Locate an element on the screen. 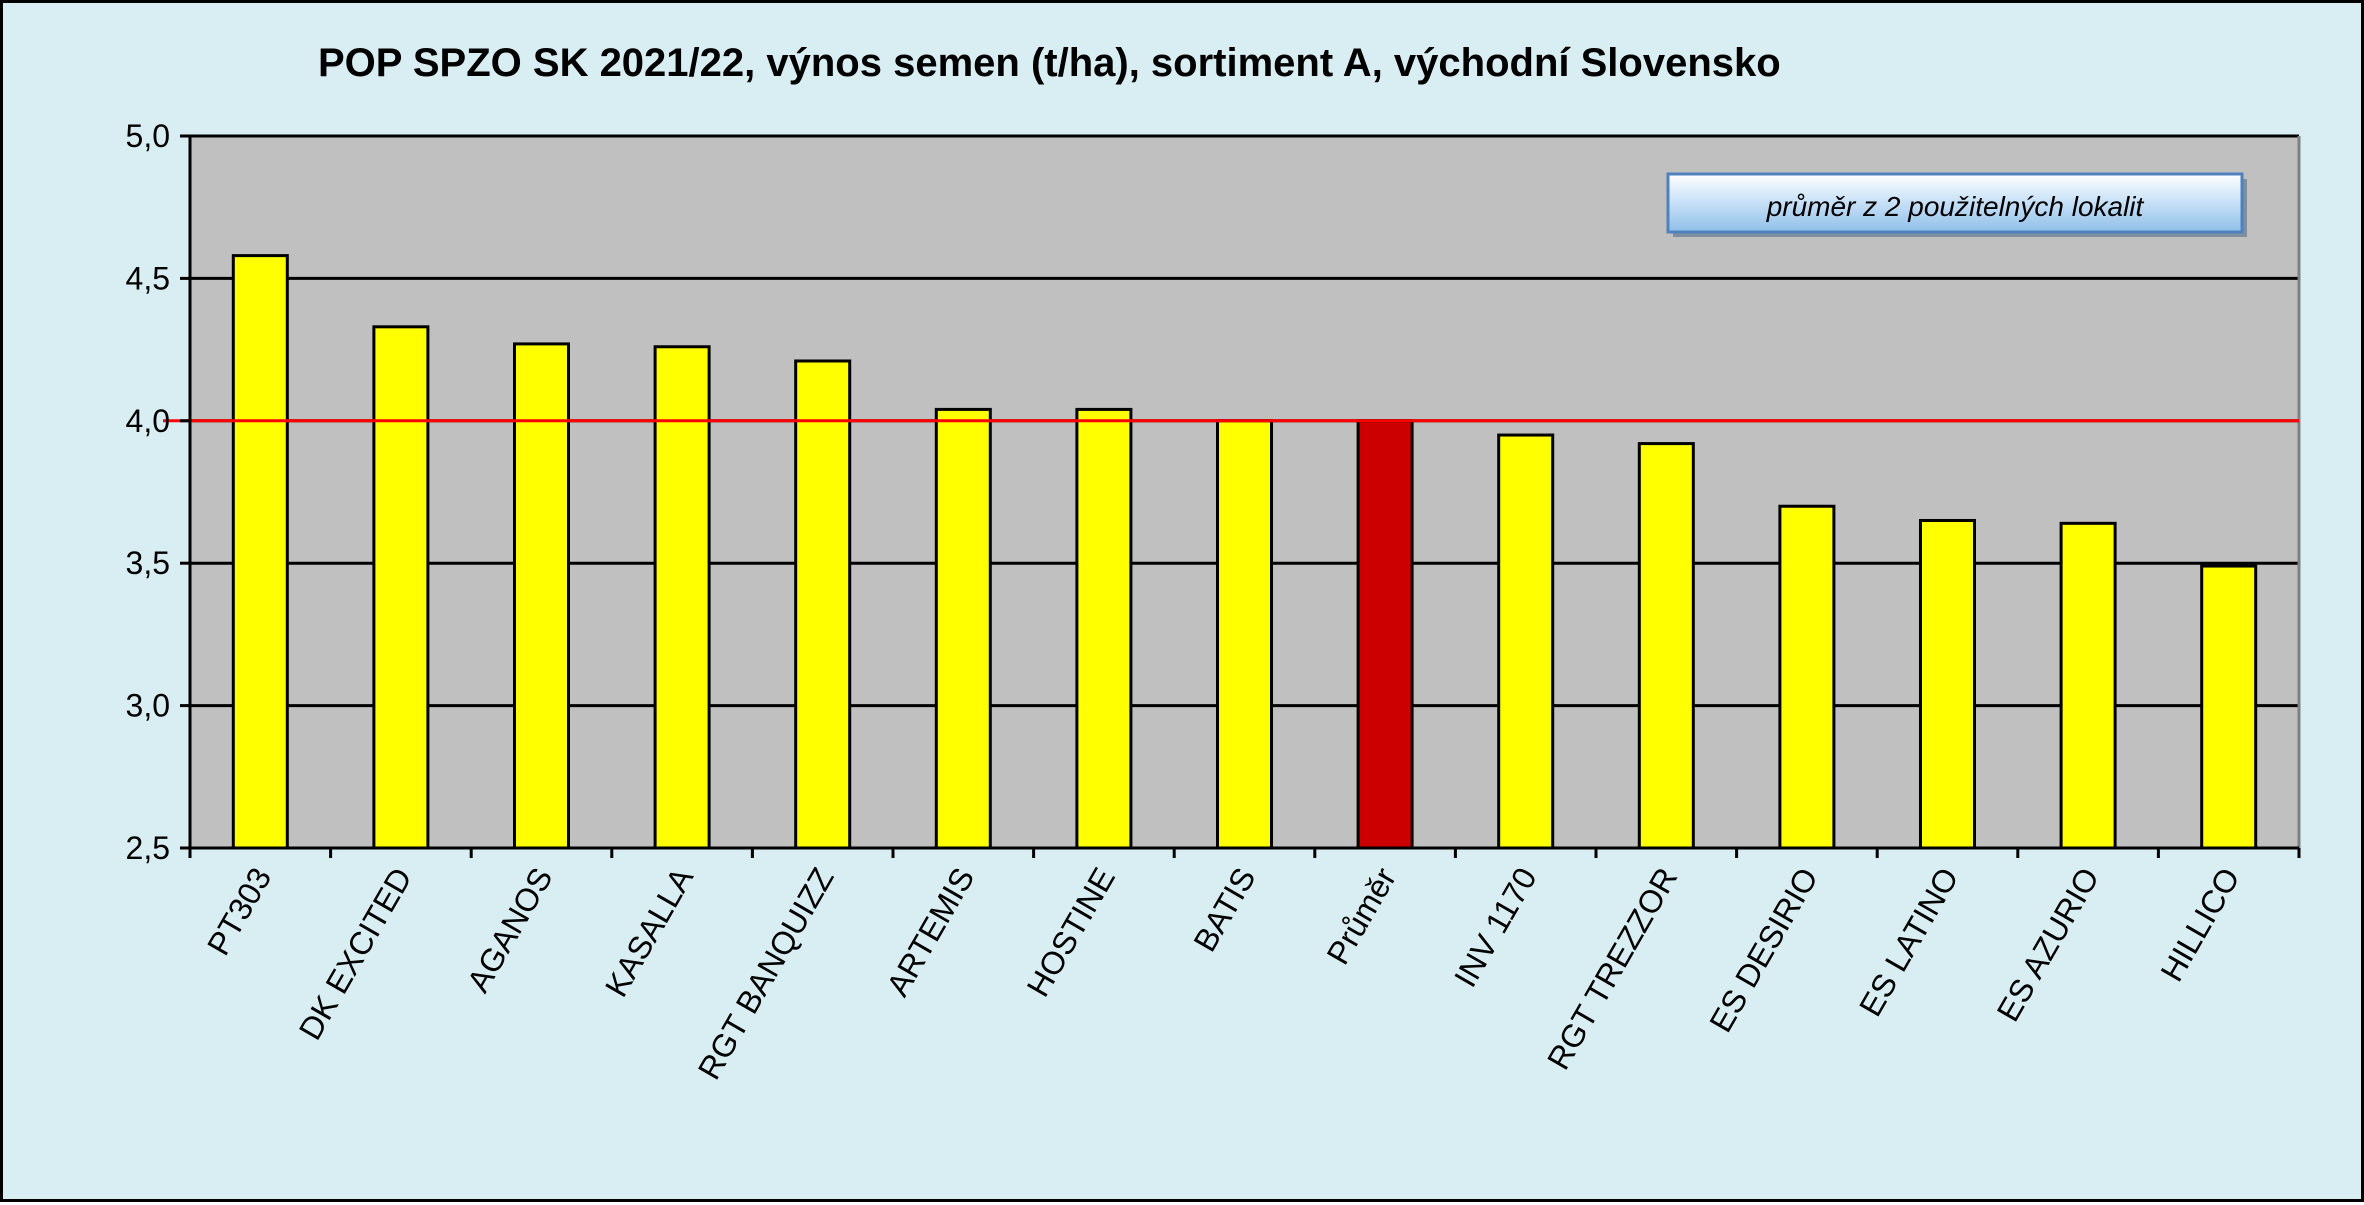 This screenshot has width=2364, height=1205. x-tick-label-0: PT303 is located at coordinates (239, 912).